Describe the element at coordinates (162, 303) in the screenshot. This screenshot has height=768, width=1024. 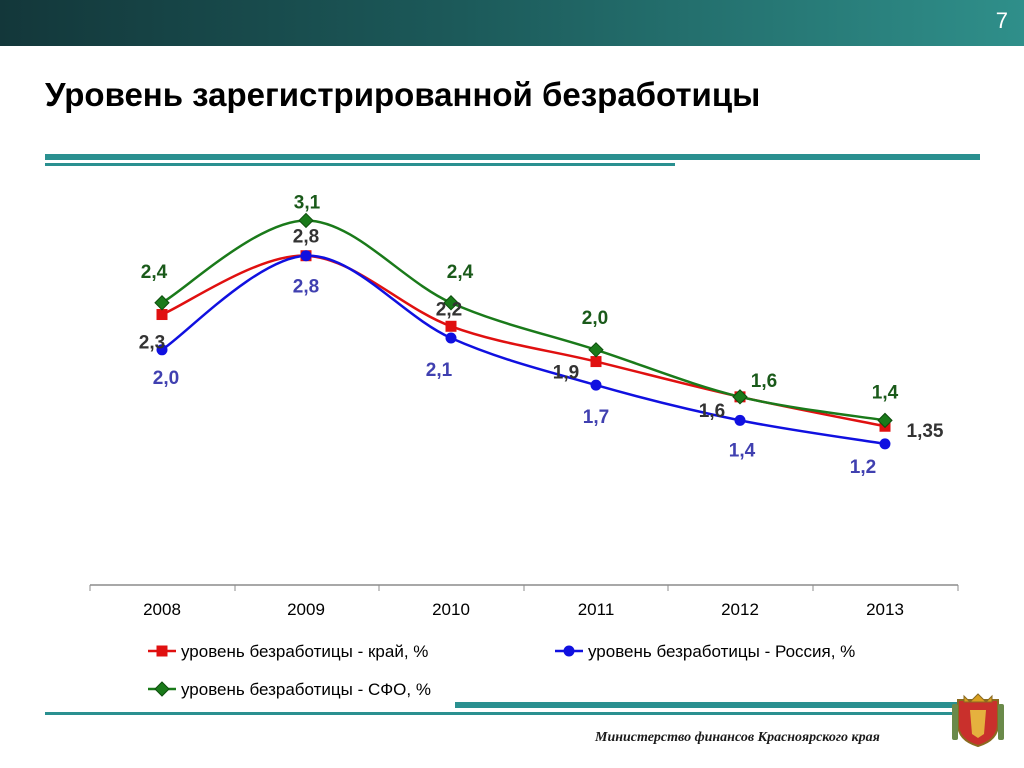
I see `series-2-point-2008` at that location.